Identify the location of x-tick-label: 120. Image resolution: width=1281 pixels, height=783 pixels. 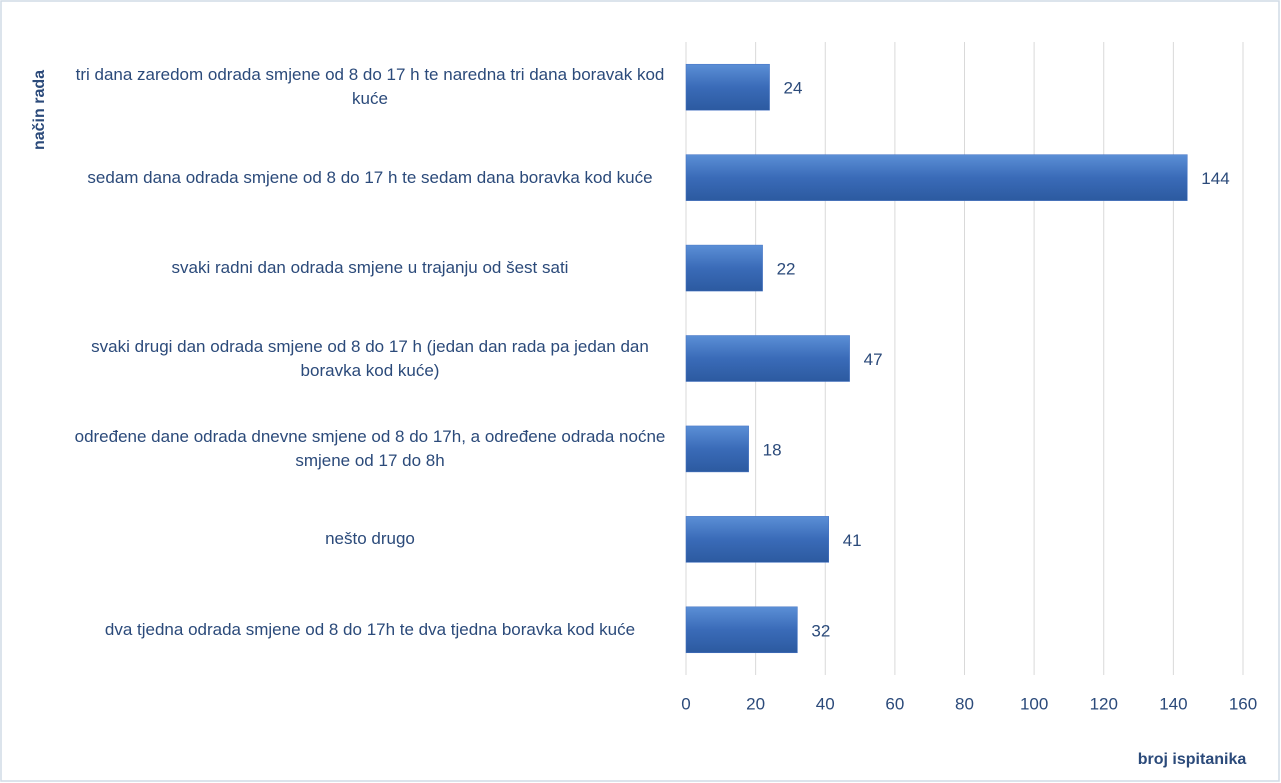
(1104, 703).